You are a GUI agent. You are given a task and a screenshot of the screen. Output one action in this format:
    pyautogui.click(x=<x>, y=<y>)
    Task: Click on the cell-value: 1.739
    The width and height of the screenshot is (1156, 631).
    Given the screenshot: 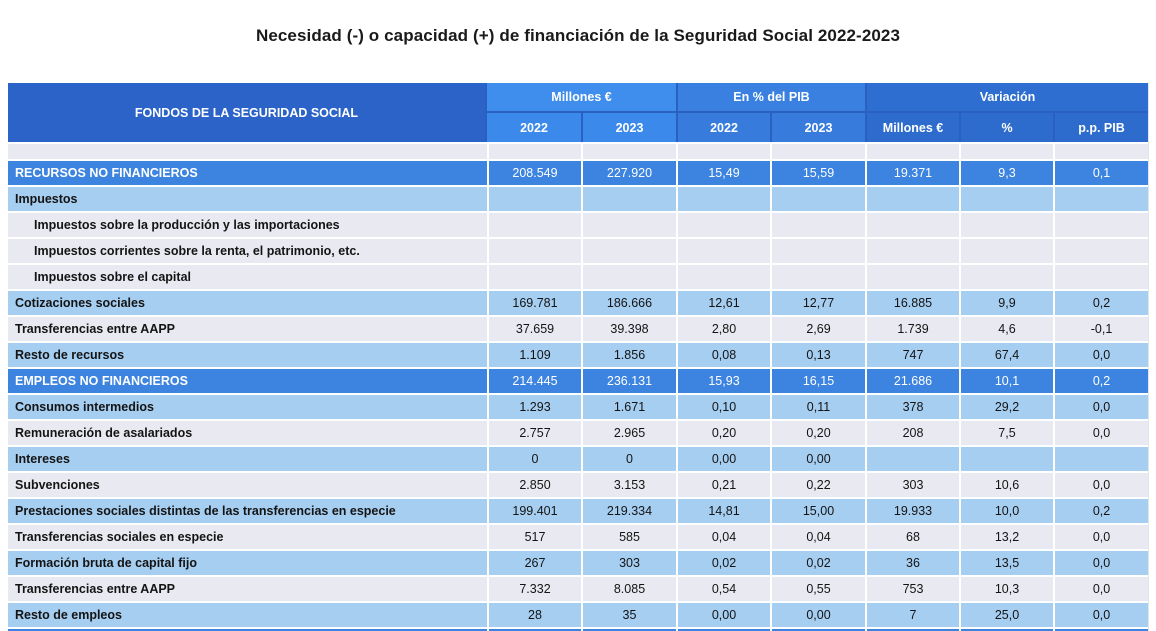 What is the action you would take?
    pyautogui.click(x=912, y=328)
    